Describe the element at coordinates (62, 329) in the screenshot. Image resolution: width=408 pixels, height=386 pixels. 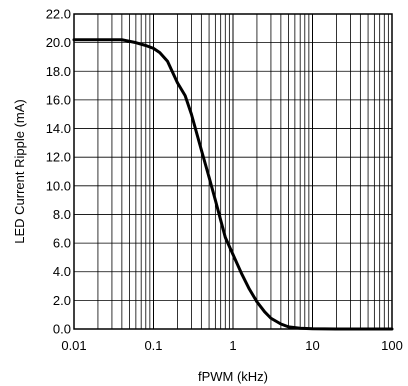
I see `y-tick-label: 0.0` at that location.